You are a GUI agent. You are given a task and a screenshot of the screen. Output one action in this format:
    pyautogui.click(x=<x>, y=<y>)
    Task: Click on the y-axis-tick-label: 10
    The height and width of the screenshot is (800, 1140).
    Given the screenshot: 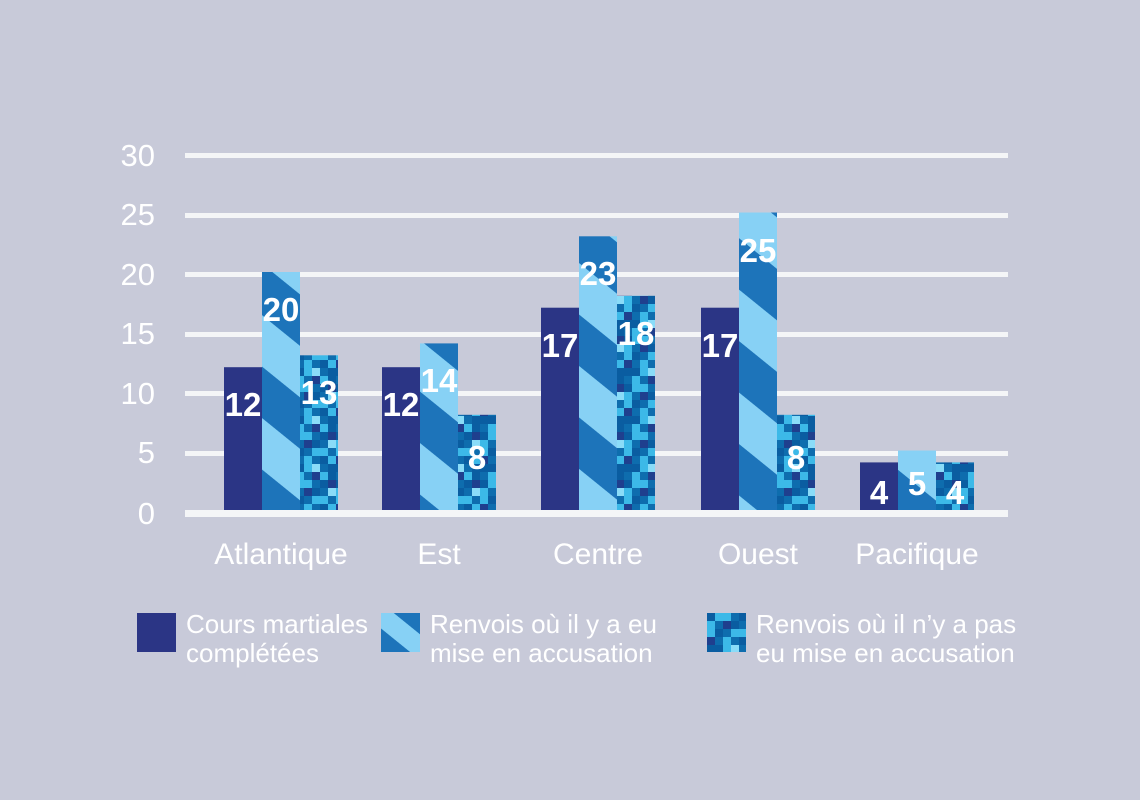 What is the action you would take?
    pyautogui.click(x=137, y=393)
    